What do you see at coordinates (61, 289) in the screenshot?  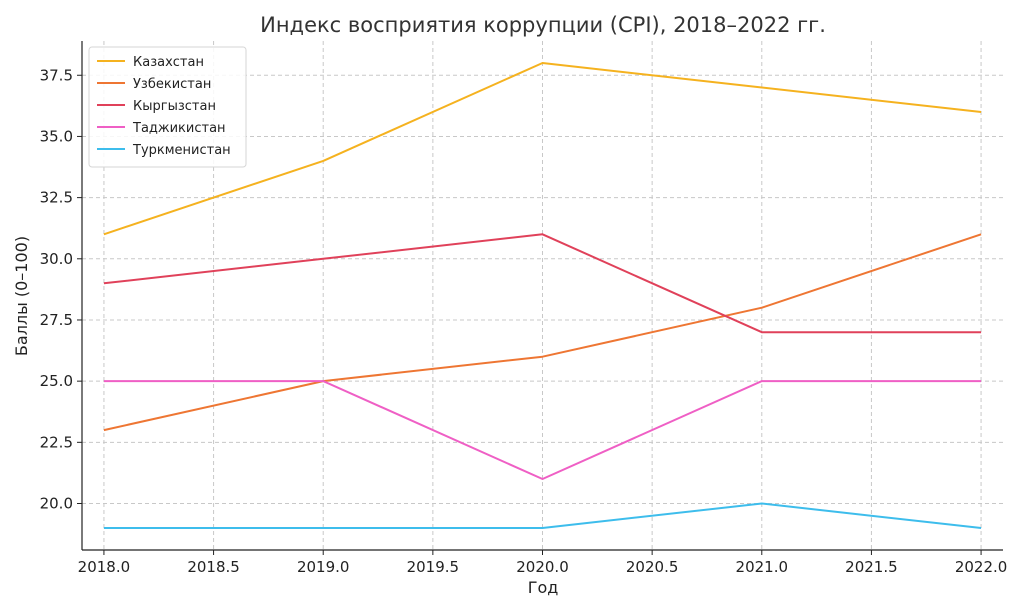 I see `y-axis-ticks: 20.0 22.5 25.0 27.5 30.0 32.5 35.0 37.5` at bounding box center [61, 289].